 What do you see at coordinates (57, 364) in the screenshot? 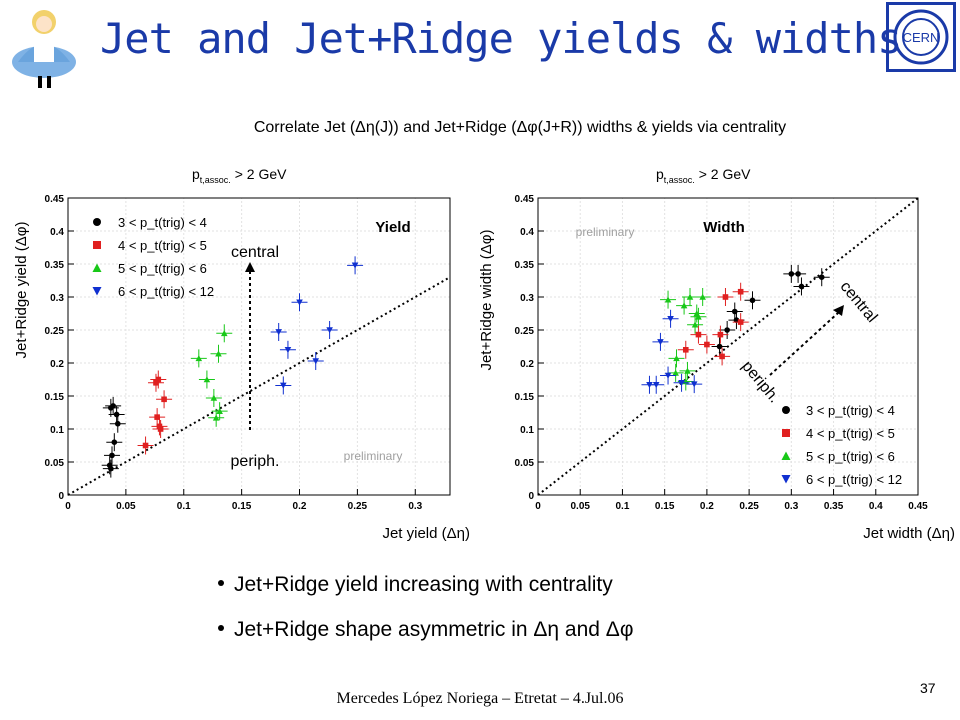
I see `y-tick-label: 0.2` at bounding box center [57, 364].